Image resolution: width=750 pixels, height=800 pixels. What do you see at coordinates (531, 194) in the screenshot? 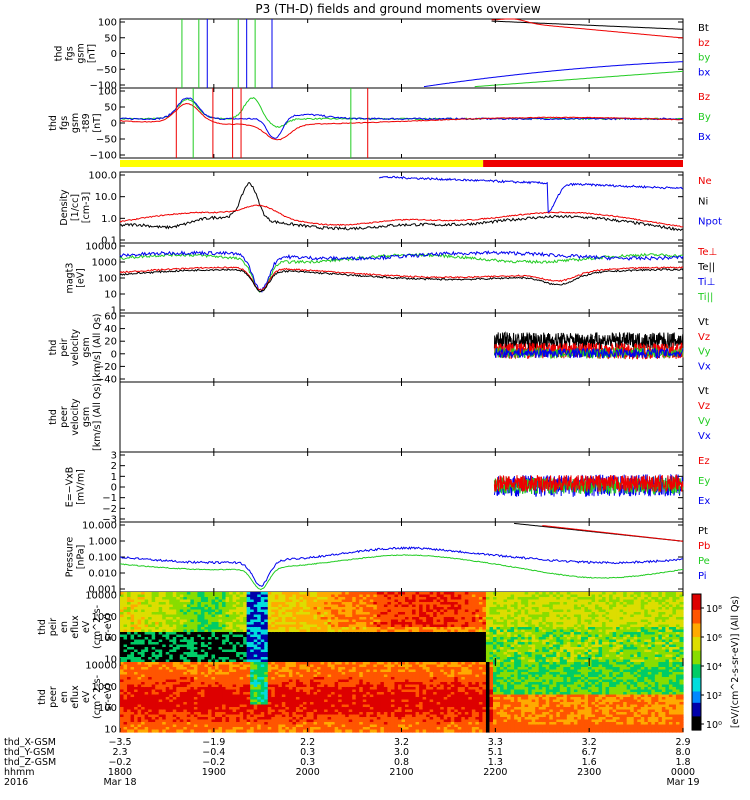
I see `series-npot` at bounding box center [531, 194].